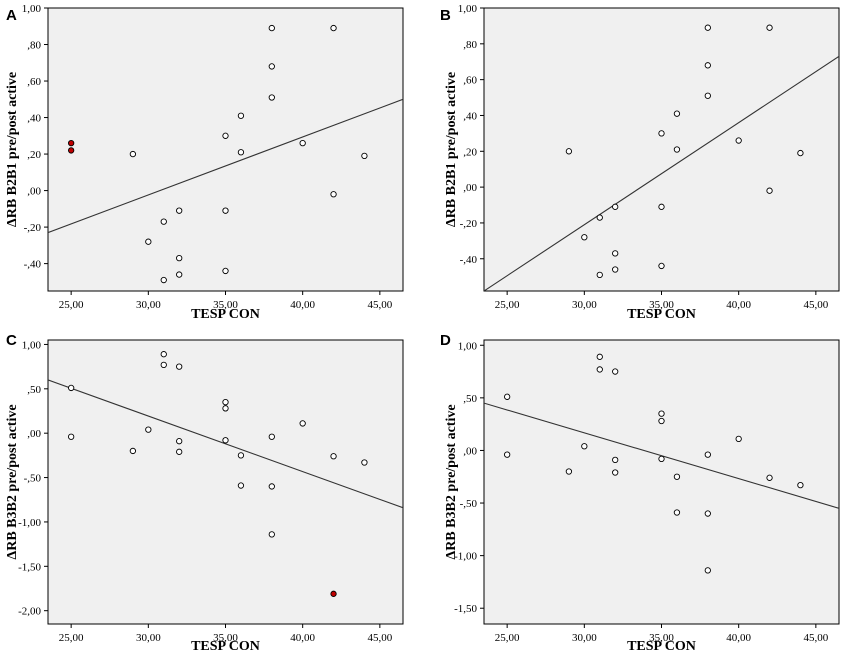  Describe the element at coordinates (29, 612) in the screenshot. I see `y-tick-label: -2,00` at that location.